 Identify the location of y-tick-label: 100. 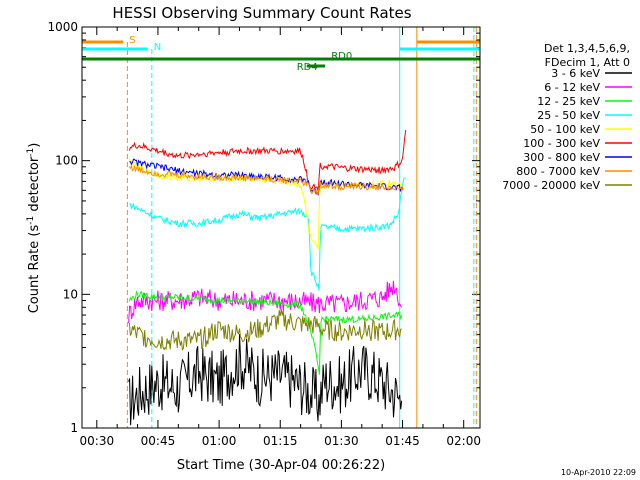
(66, 161).